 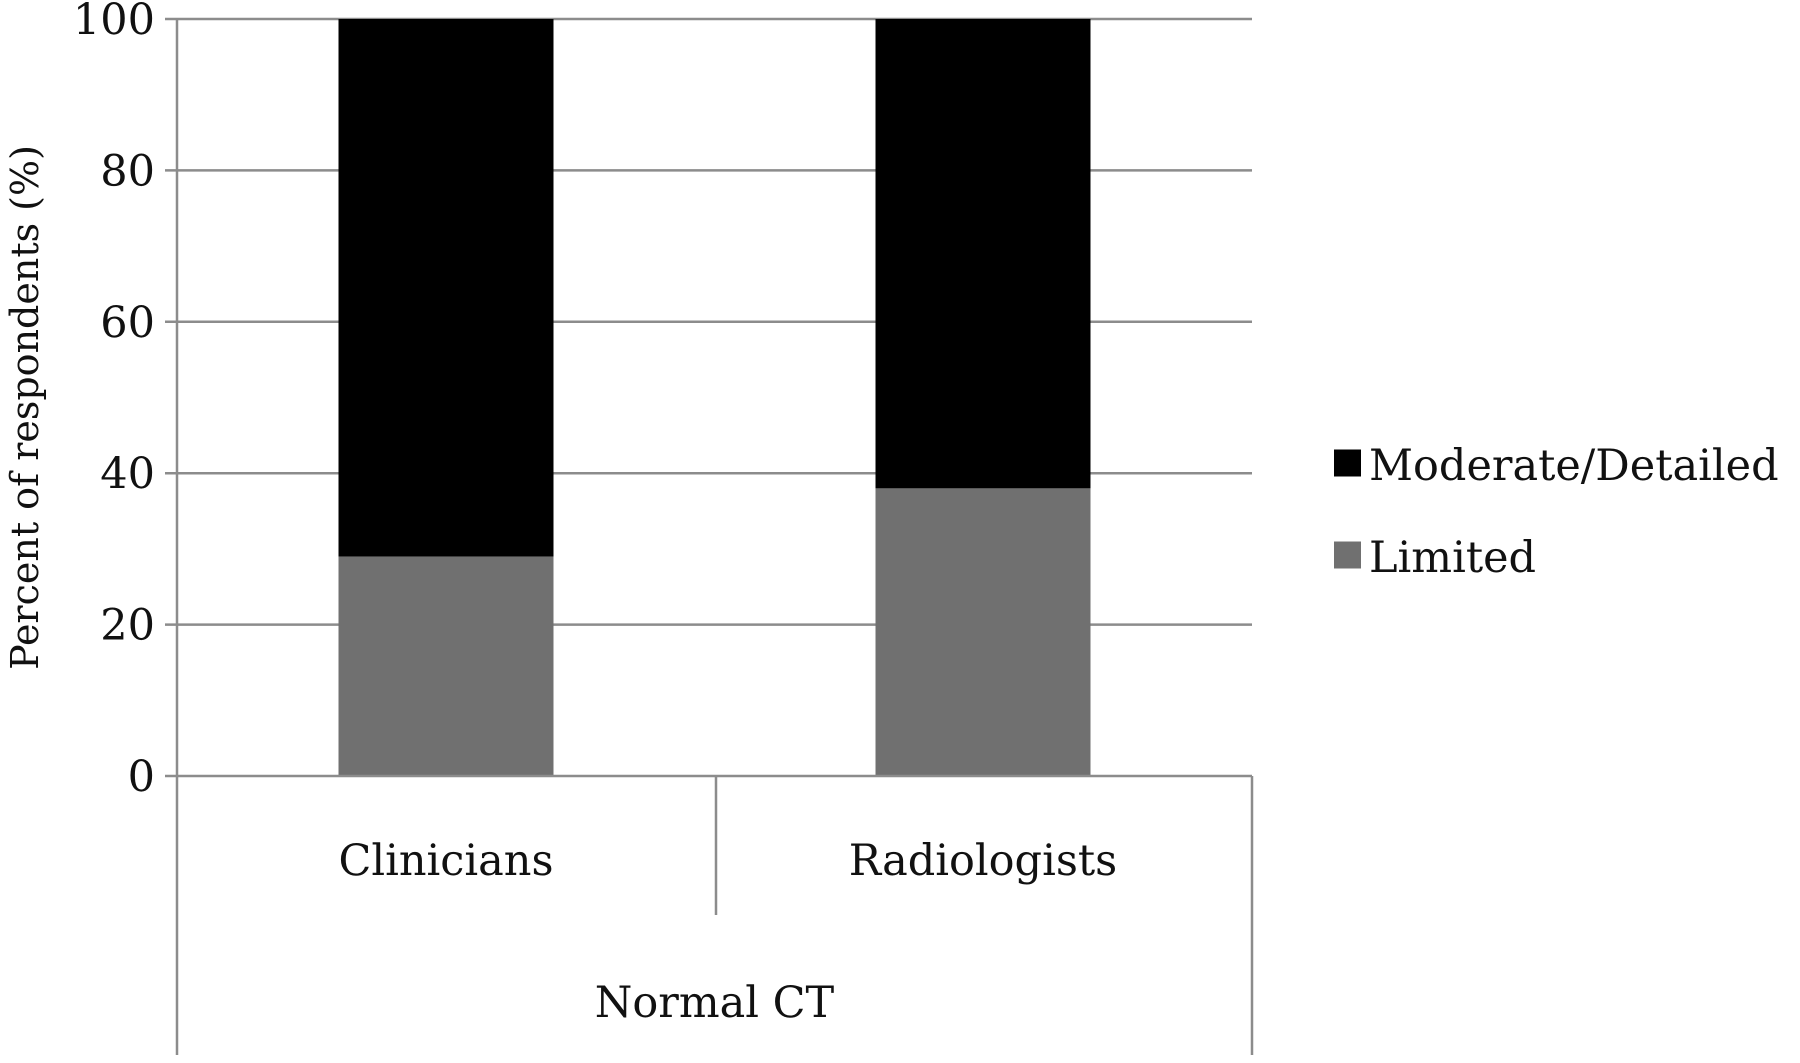 What do you see at coordinates (25, 407) in the screenshot?
I see `y-axis-label: Percent of respondents (%)` at bounding box center [25, 407].